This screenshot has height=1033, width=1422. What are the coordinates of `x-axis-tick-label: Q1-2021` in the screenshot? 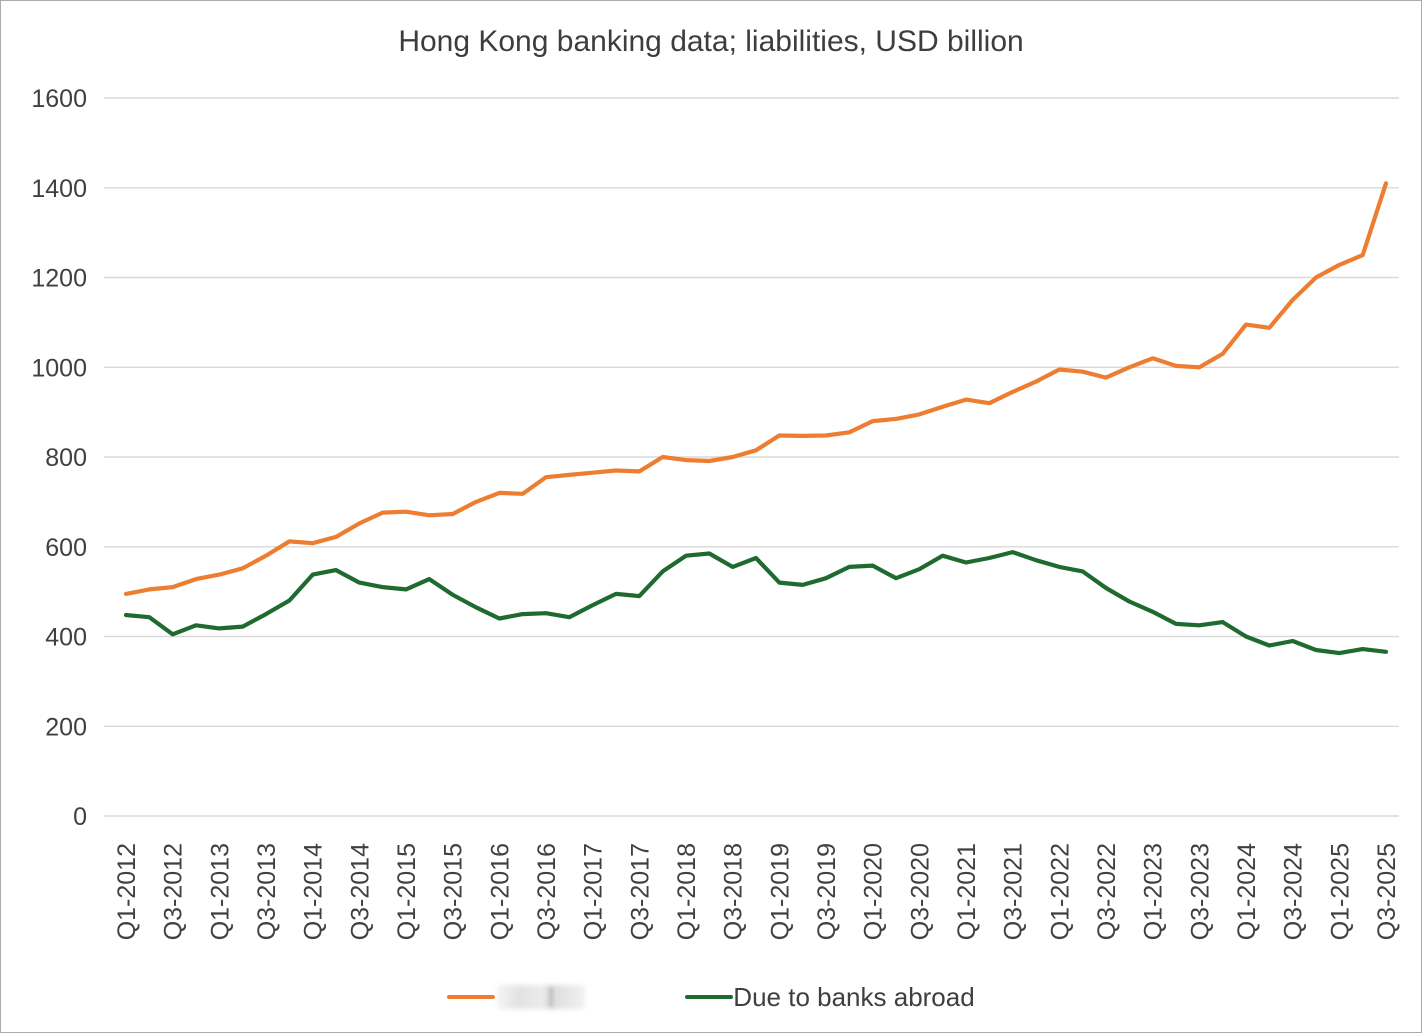 It's located at (967, 891).